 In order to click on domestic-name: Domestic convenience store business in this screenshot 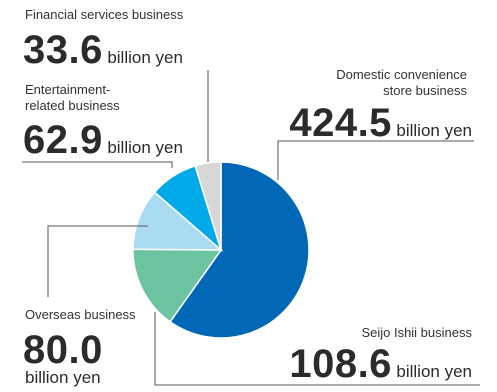, I will do `click(401, 83)`.